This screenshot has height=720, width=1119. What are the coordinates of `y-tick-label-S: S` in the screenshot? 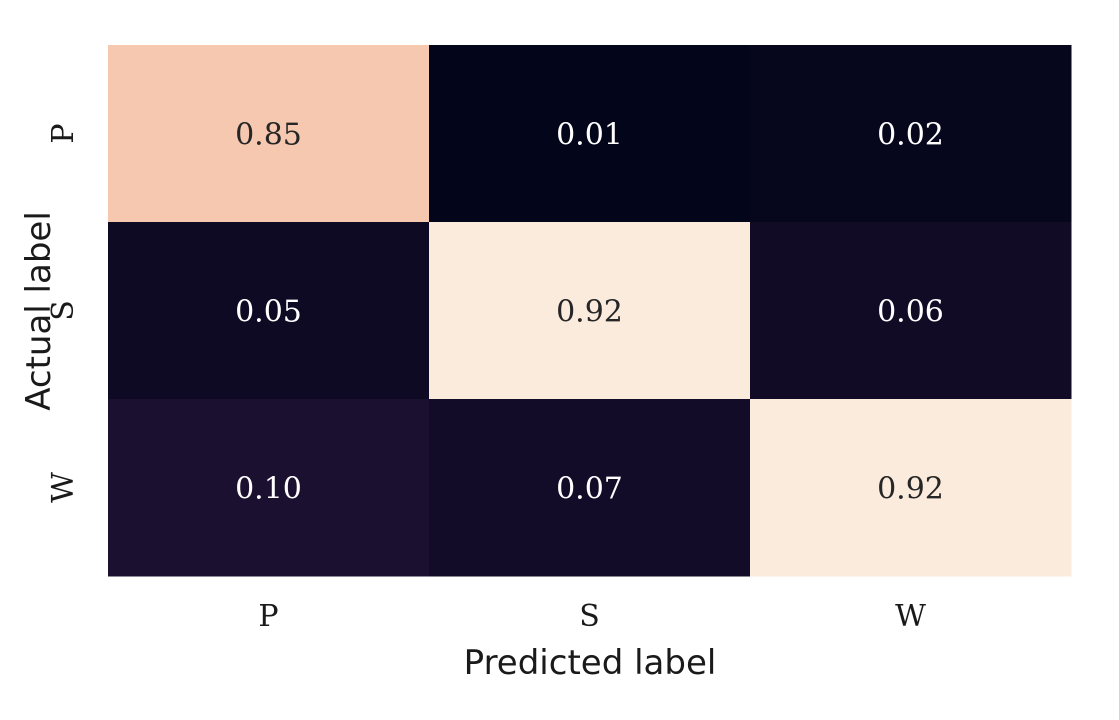 It's located at (63, 310).